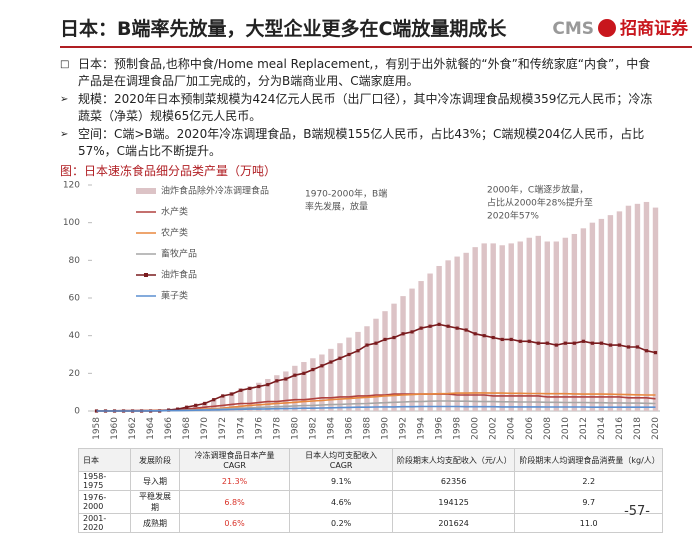 The height and width of the screenshot is (533, 700). Describe the element at coordinates (513, 216) in the screenshot. I see `annotation: 2020年57%` at that location.